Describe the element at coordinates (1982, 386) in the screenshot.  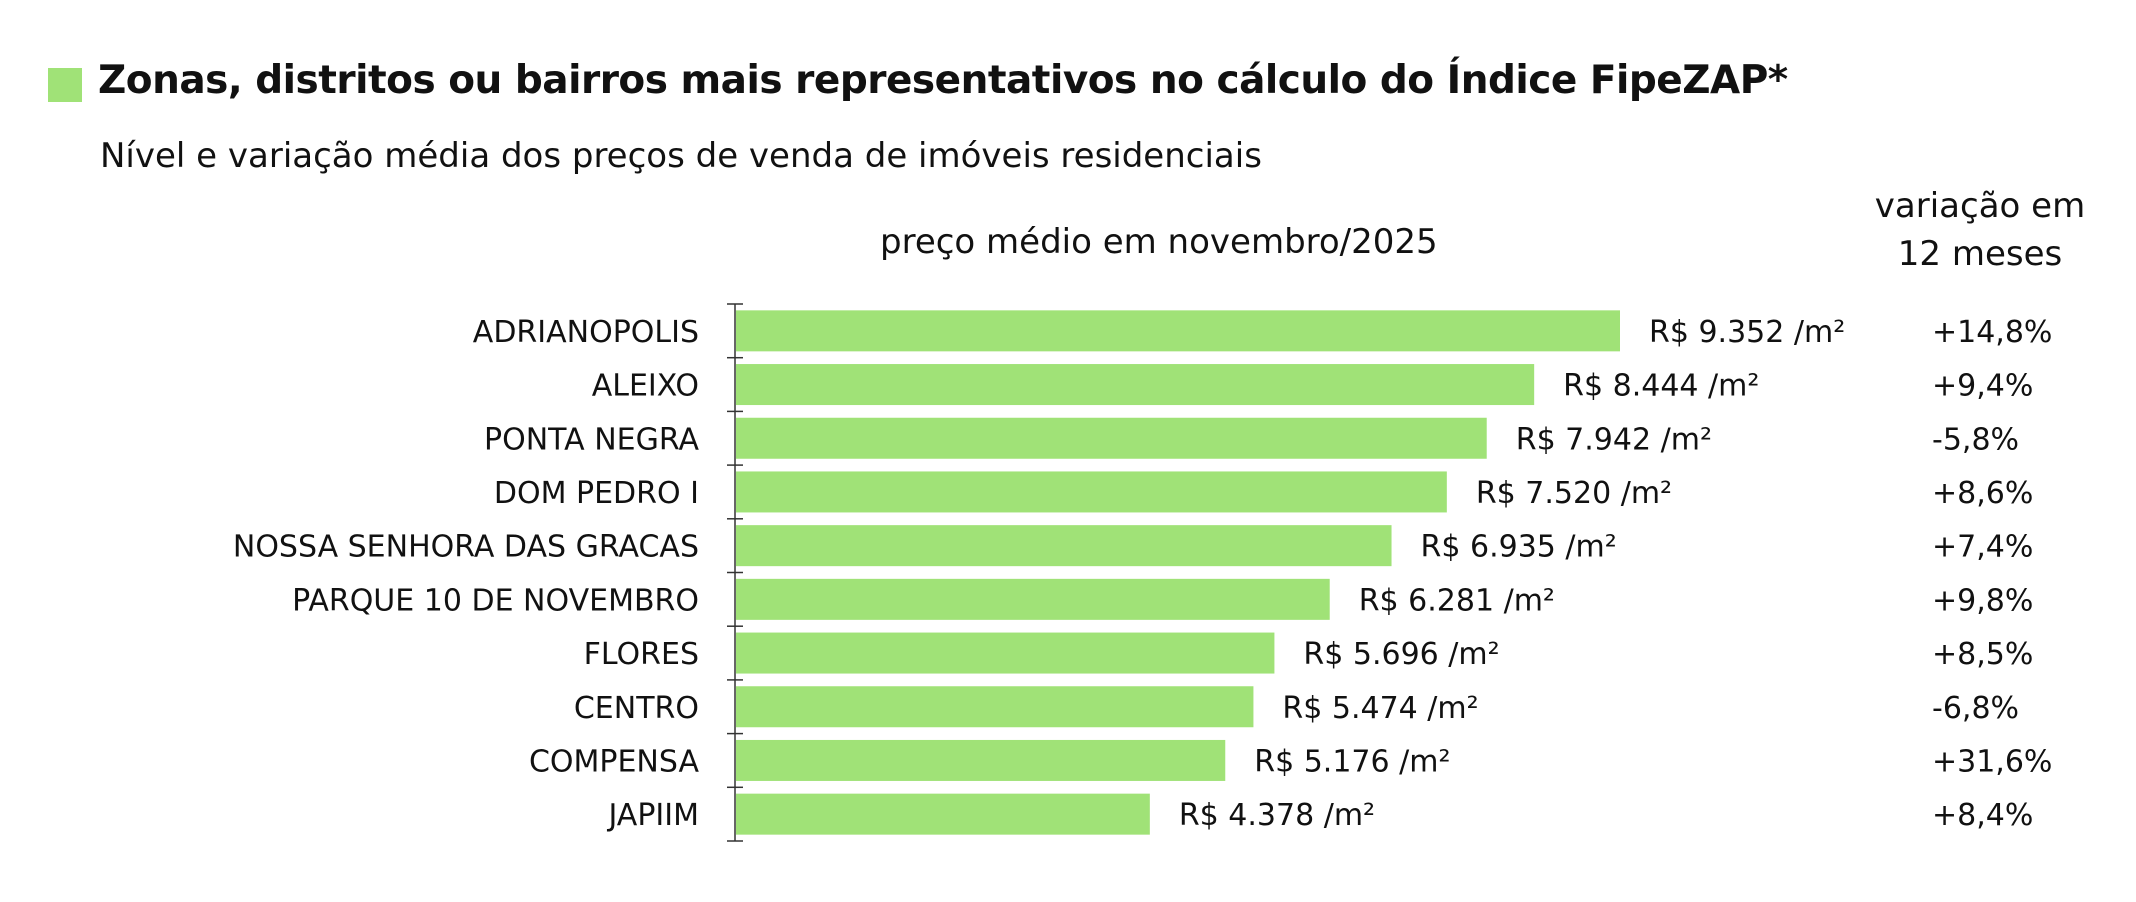
I see `variation-label: +9,4%` at that location.